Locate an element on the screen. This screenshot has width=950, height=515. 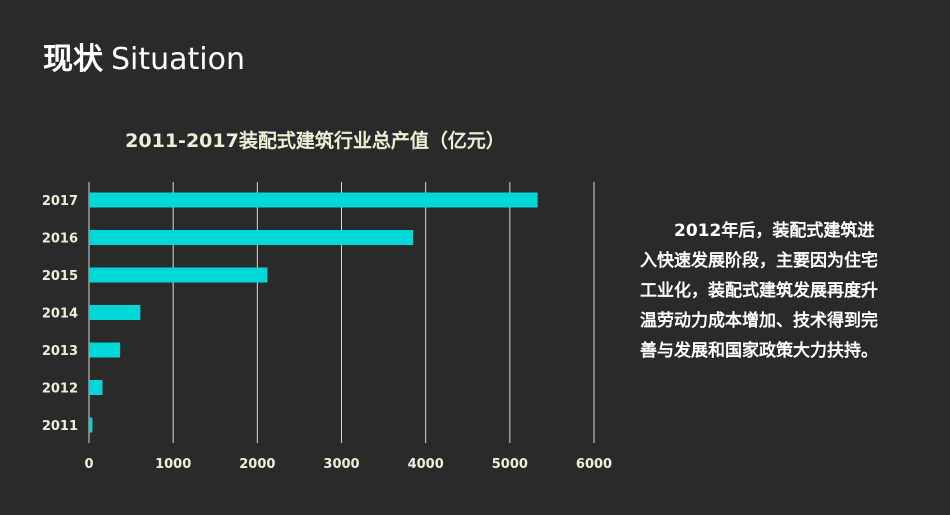
bar-2015 is located at coordinates (178, 275).